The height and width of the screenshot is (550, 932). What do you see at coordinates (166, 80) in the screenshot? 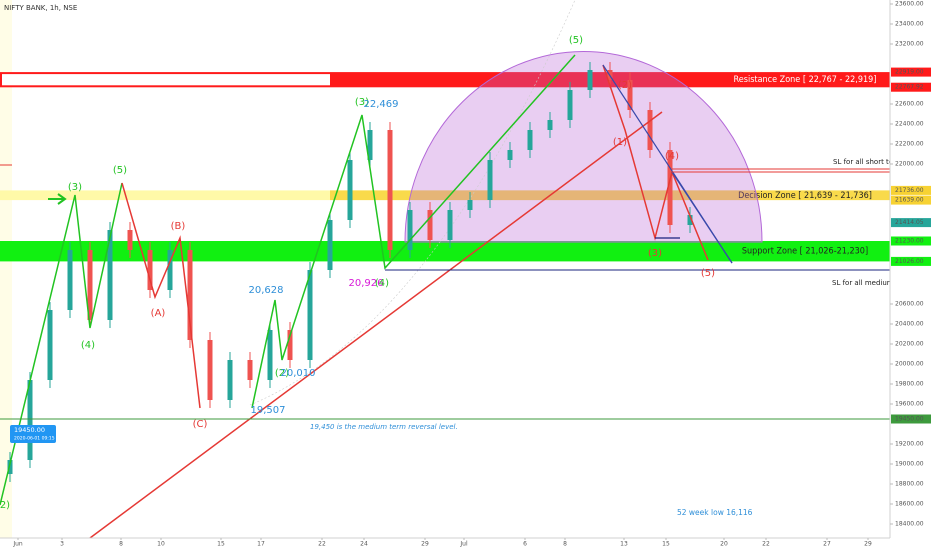
I see `zone-gap` at bounding box center [166, 80].